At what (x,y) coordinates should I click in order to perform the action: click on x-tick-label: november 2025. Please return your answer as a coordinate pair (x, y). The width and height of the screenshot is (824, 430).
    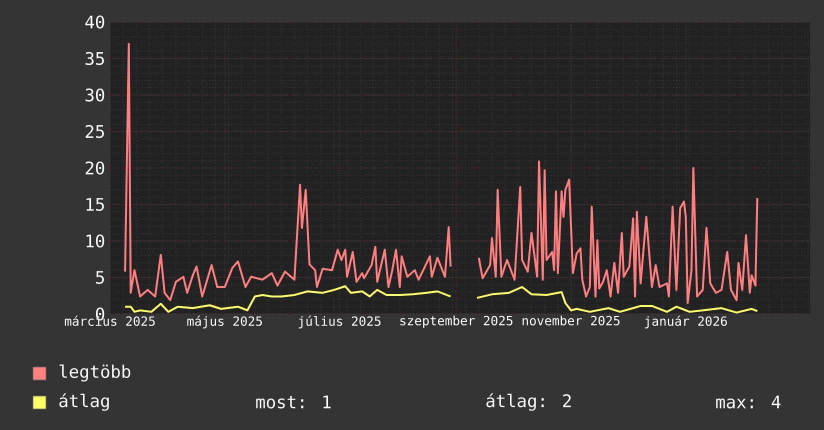
    Looking at the image, I should click on (571, 321).